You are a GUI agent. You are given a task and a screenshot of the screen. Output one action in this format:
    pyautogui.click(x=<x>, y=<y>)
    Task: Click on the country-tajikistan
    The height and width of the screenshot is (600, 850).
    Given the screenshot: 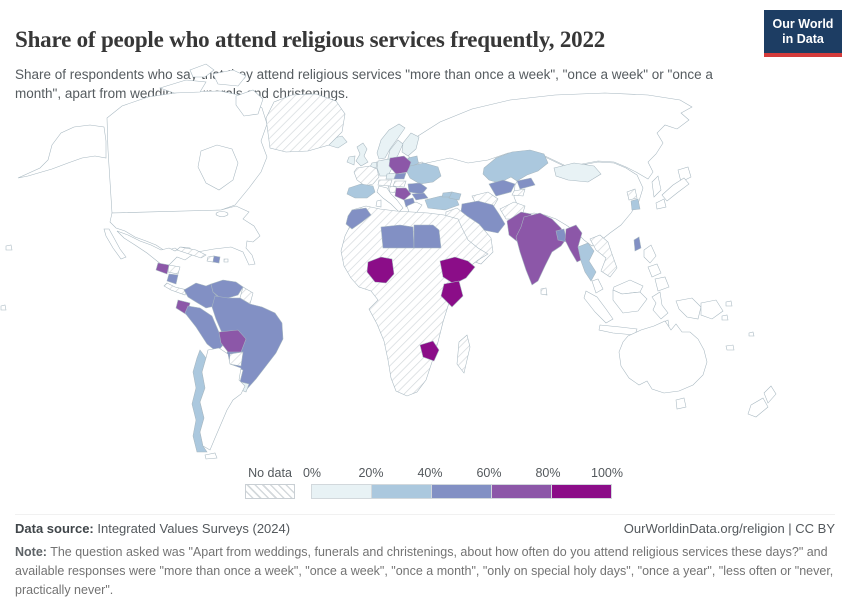 What is the action you would take?
    pyautogui.click(x=518, y=192)
    